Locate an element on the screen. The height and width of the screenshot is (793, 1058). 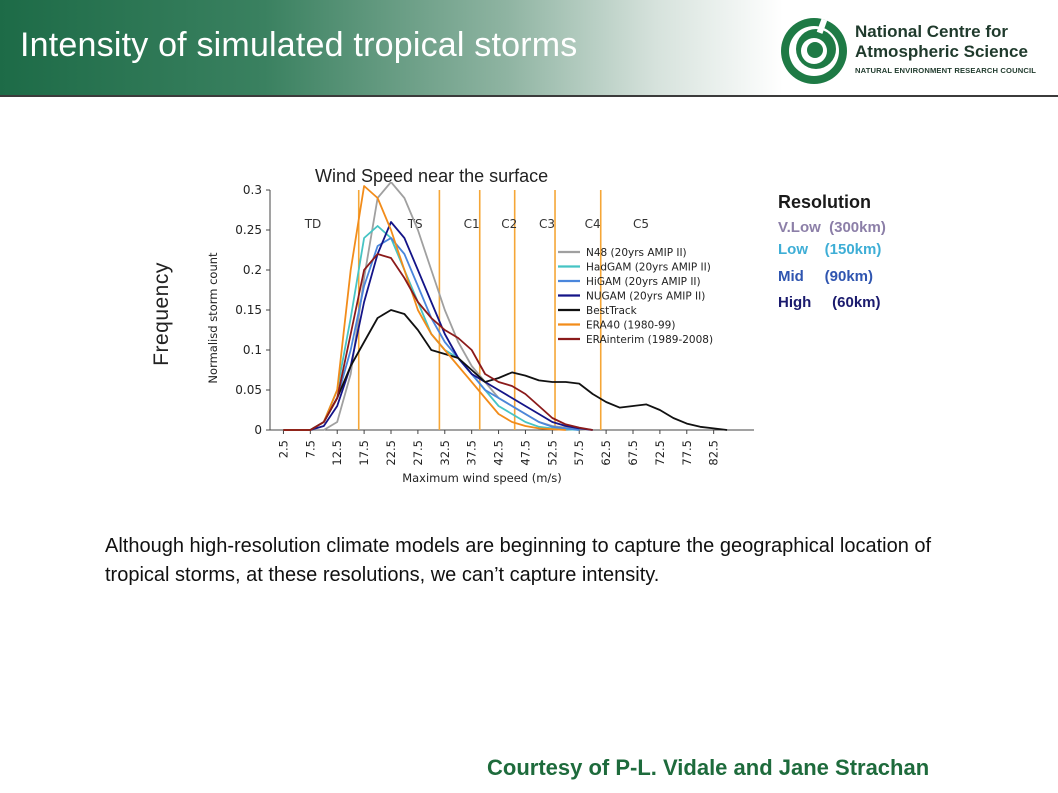
x-tick-label: 47.5 is located at coordinates (525, 453).